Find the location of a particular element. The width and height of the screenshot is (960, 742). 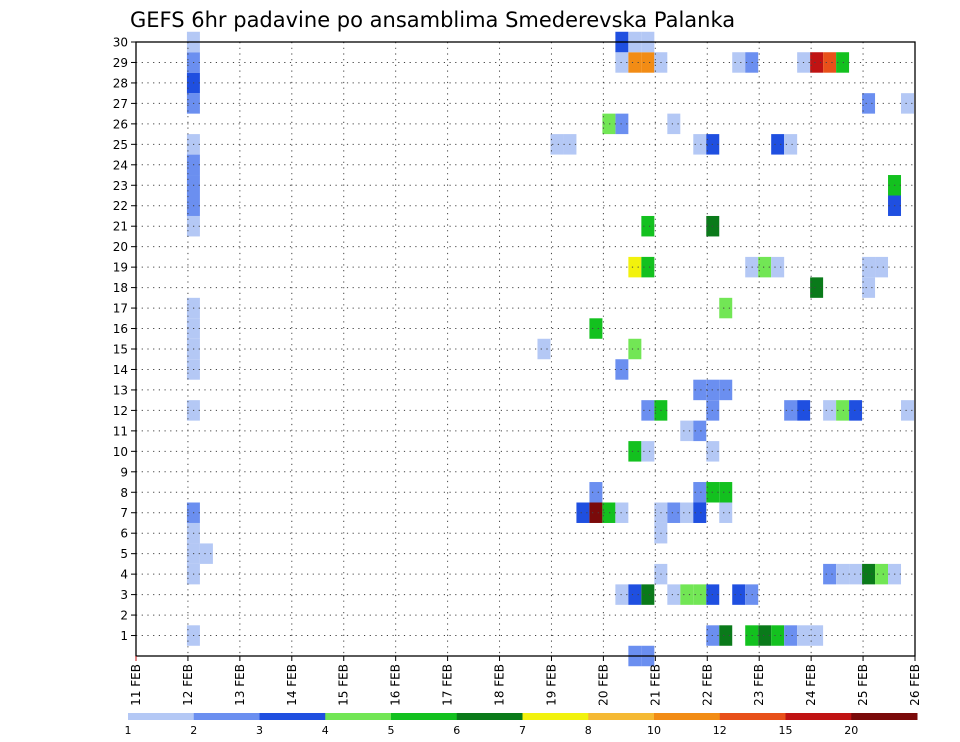

y-tick-label: 3 is located at coordinates (124, 595).